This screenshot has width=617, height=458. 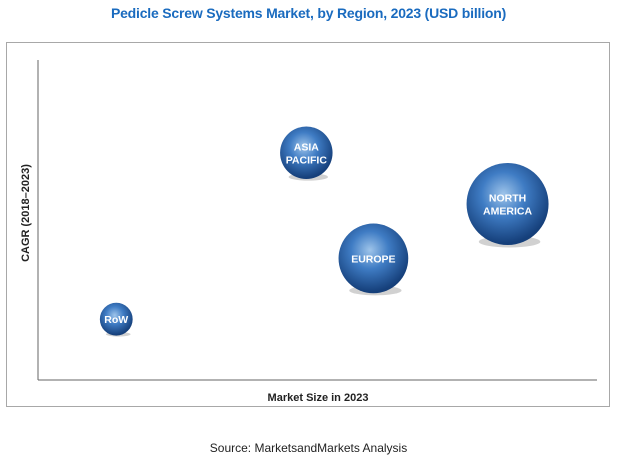 I want to click on bubble-asia-pacific, so click(x=306, y=153).